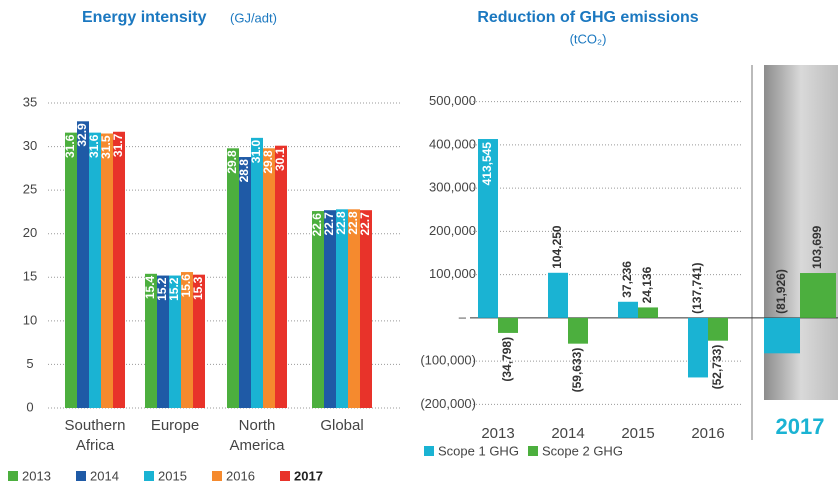  What do you see at coordinates (463, 316) in the screenshot?
I see `y-tick-label: –` at bounding box center [463, 316].